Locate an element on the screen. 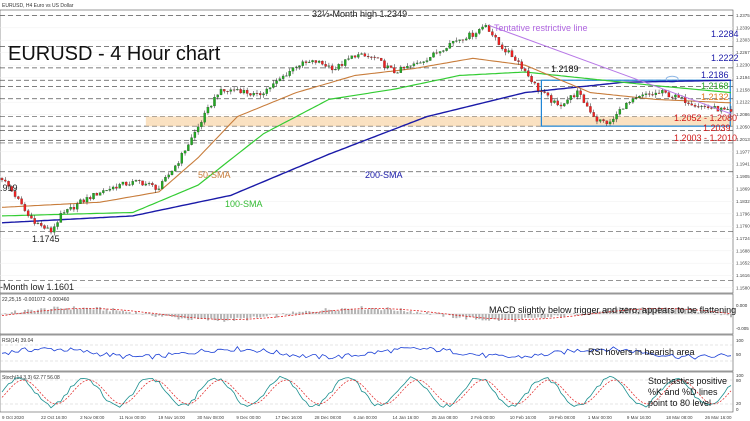 Image resolution: width=750 pixels, height=421 pixels. macd-header: 22,25,15 -0.001072 -0.000460 is located at coordinates (35, 300).